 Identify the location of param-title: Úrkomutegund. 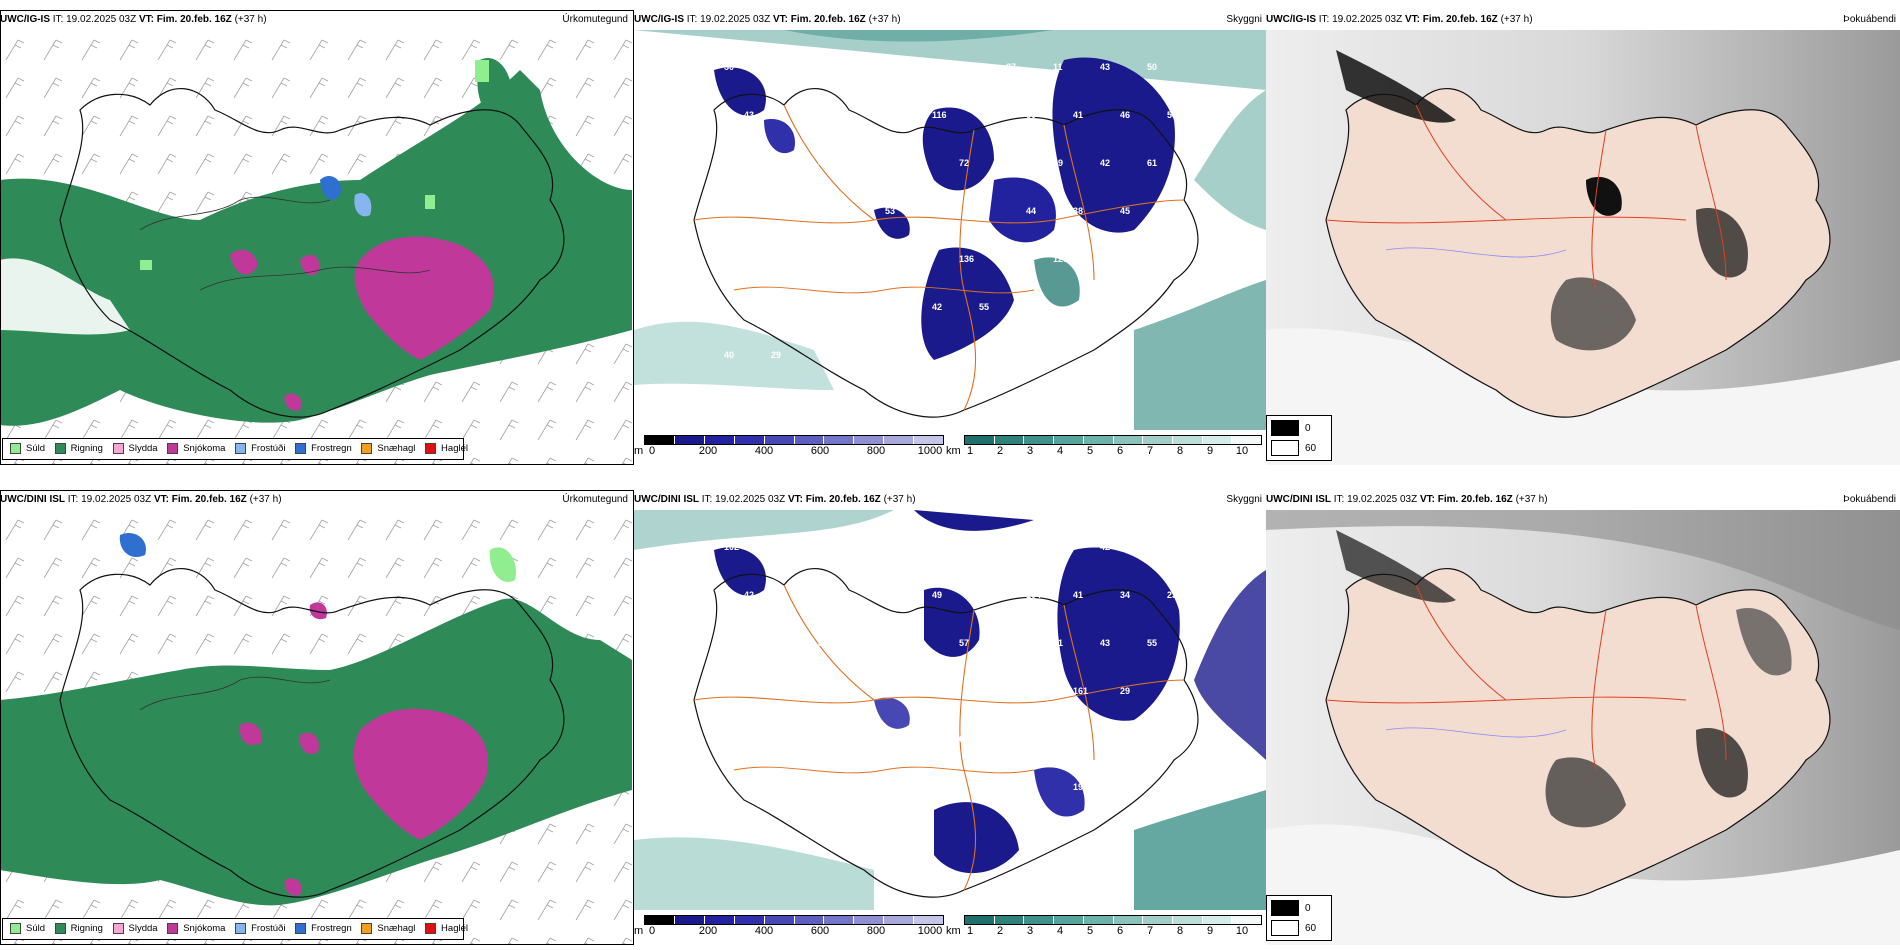
(595, 499).